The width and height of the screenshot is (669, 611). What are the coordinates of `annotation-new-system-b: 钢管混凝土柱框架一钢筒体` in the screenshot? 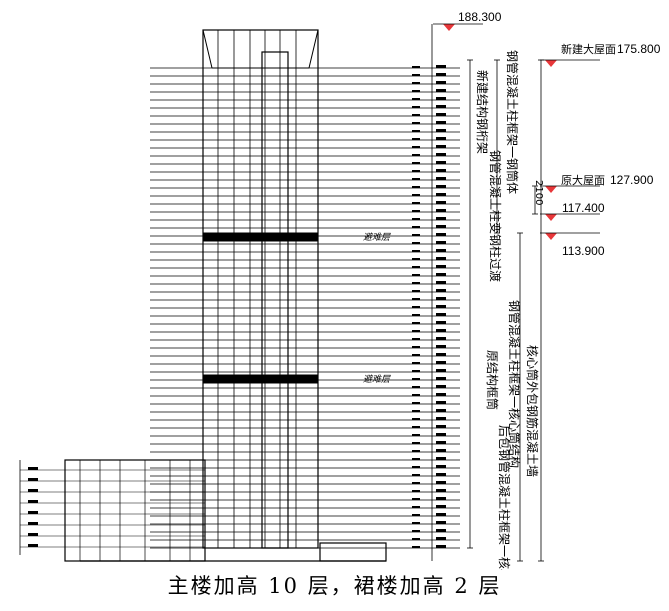 It's located at (512, 122).